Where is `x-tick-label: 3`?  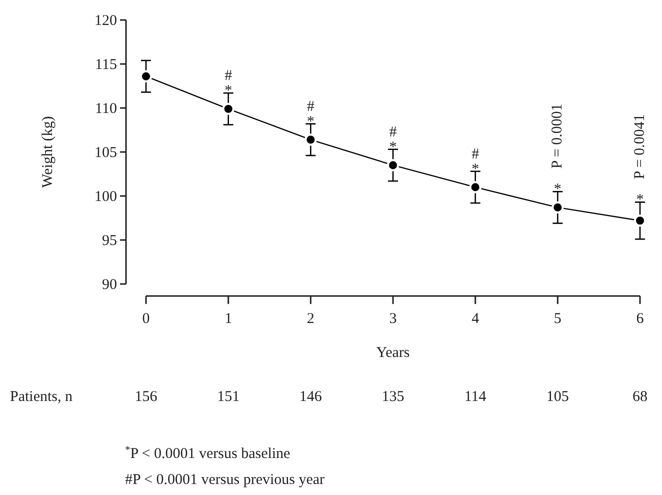
x-tick-label: 3 is located at coordinates (393, 319).